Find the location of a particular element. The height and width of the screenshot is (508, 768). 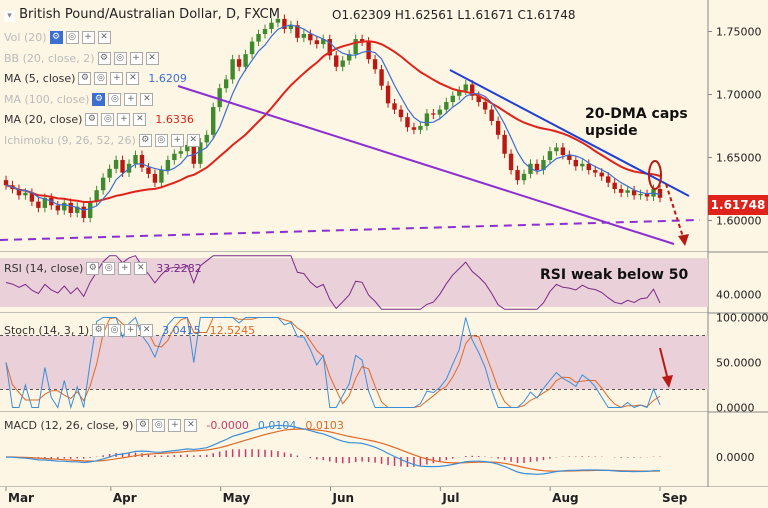

indicator-bb: BB (20, close, 2) ⚙ ◎ + ✕ is located at coordinates (81, 58).